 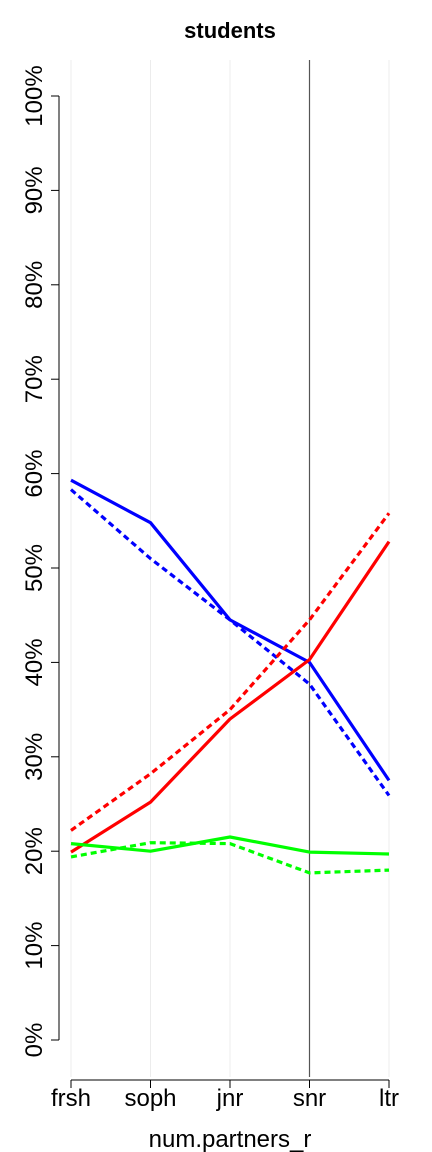 What do you see at coordinates (230, 1139) in the screenshot?
I see `x-axis-label: num.partners_r` at bounding box center [230, 1139].